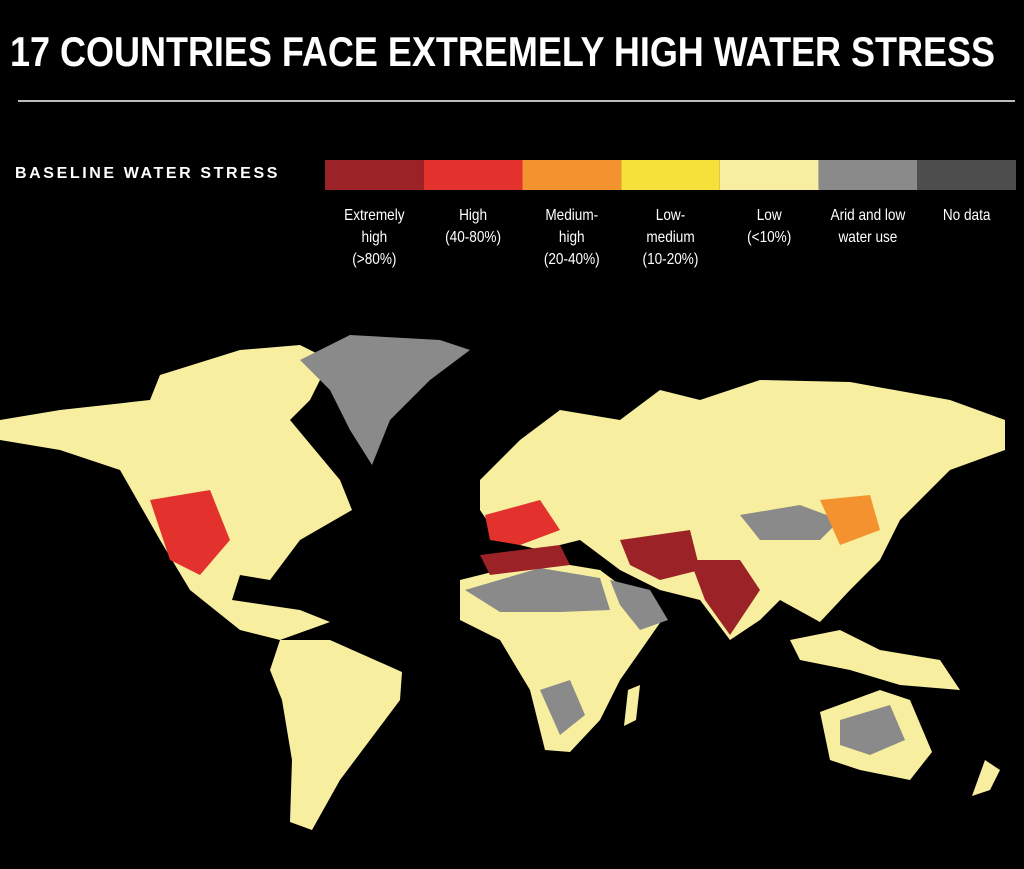 This screenshot has height=869, width=1024. I want to click on india-stress, so click(725, 597).